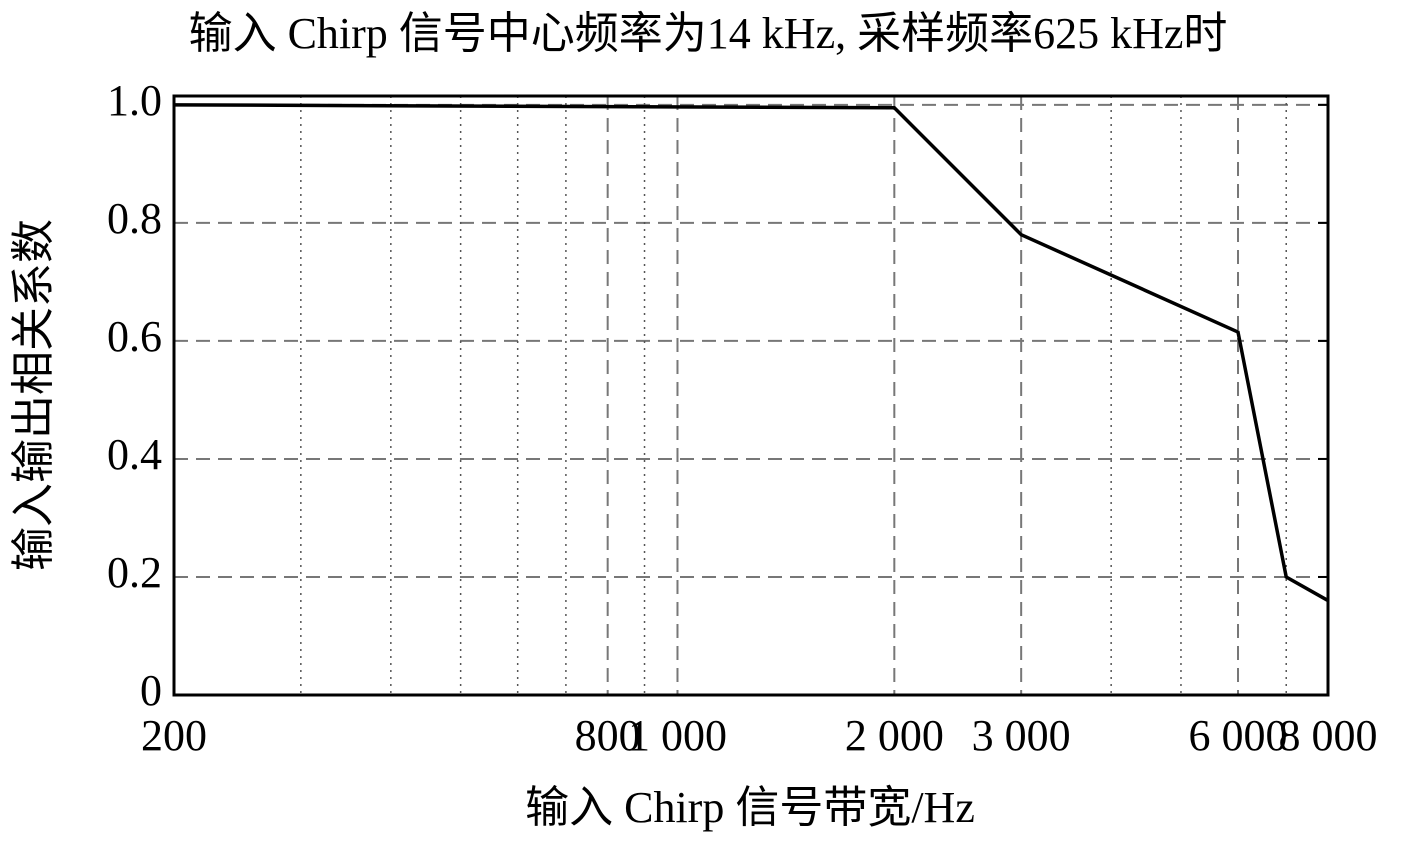  I want to click on x-tick-label: 8 000, so click(1328, 735).